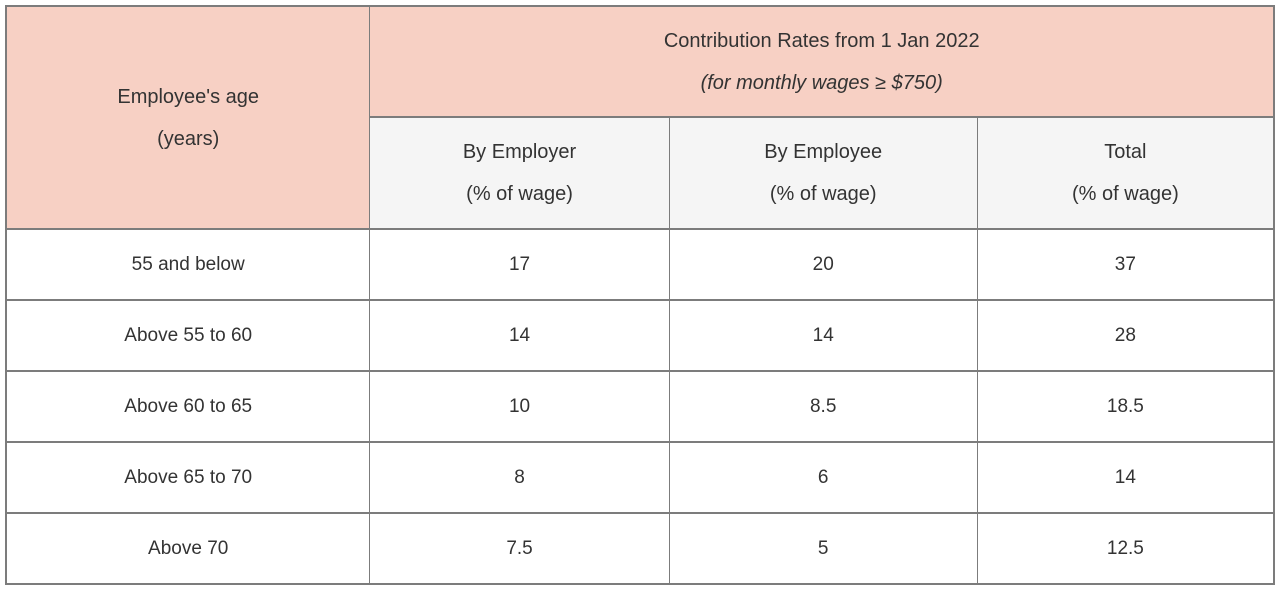 The width and height of the screenshot is (1280, 594). Describe the element at coordinates (823, 173) in the screenshot. I see `column-header-by-employee: By Employee (% of wage)` at that location.